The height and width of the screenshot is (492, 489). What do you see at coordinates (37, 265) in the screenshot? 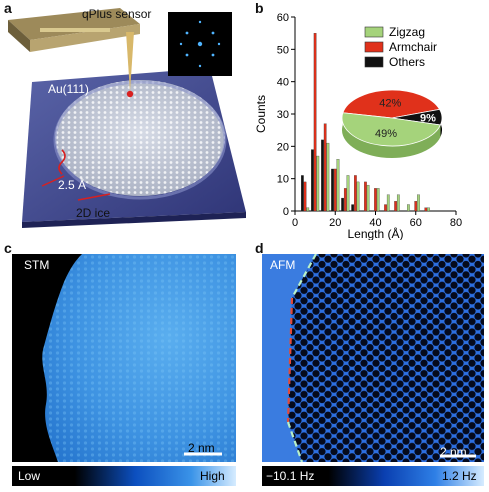
I see `stm-mode-label: STM` at bounding box center [37, 265].